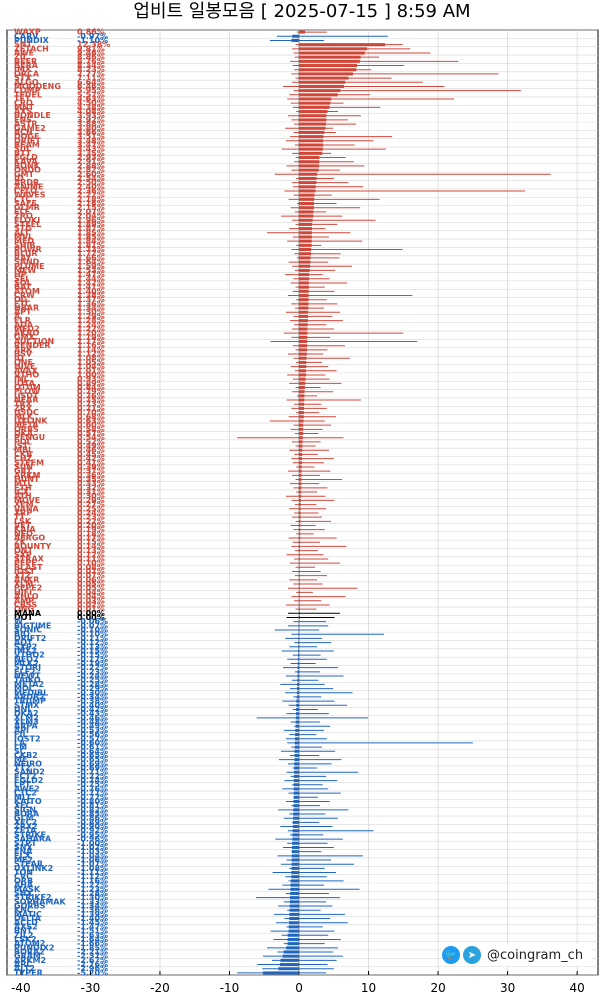 The height and width of the screenshot is (999, 604). What do you see at coordinates (22, 320) in the screenshot?
I see `bar-name-label: FLR` at bounding box center [22, 320].